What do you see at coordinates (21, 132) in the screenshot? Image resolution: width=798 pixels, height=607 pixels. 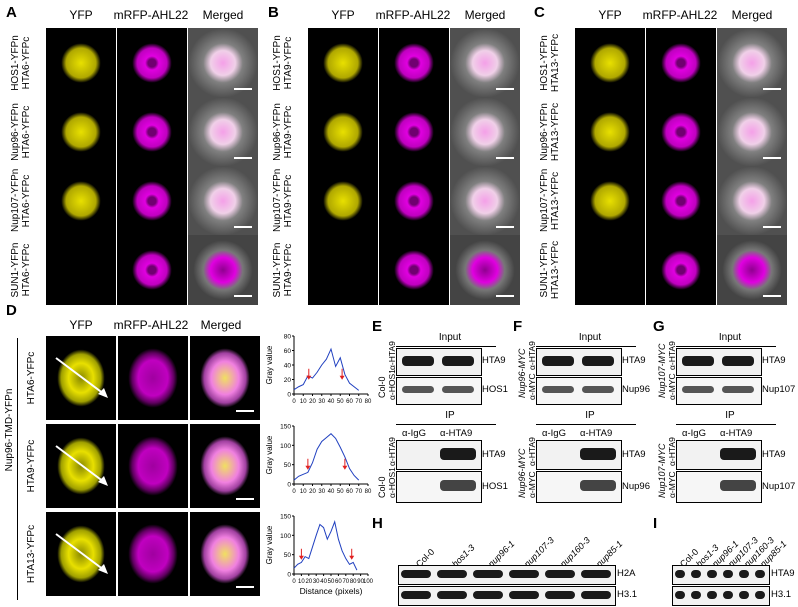 I see `row-label-a-1: Nup96-YFPn HTA6-YFPc` at bounding box center [21, 132].